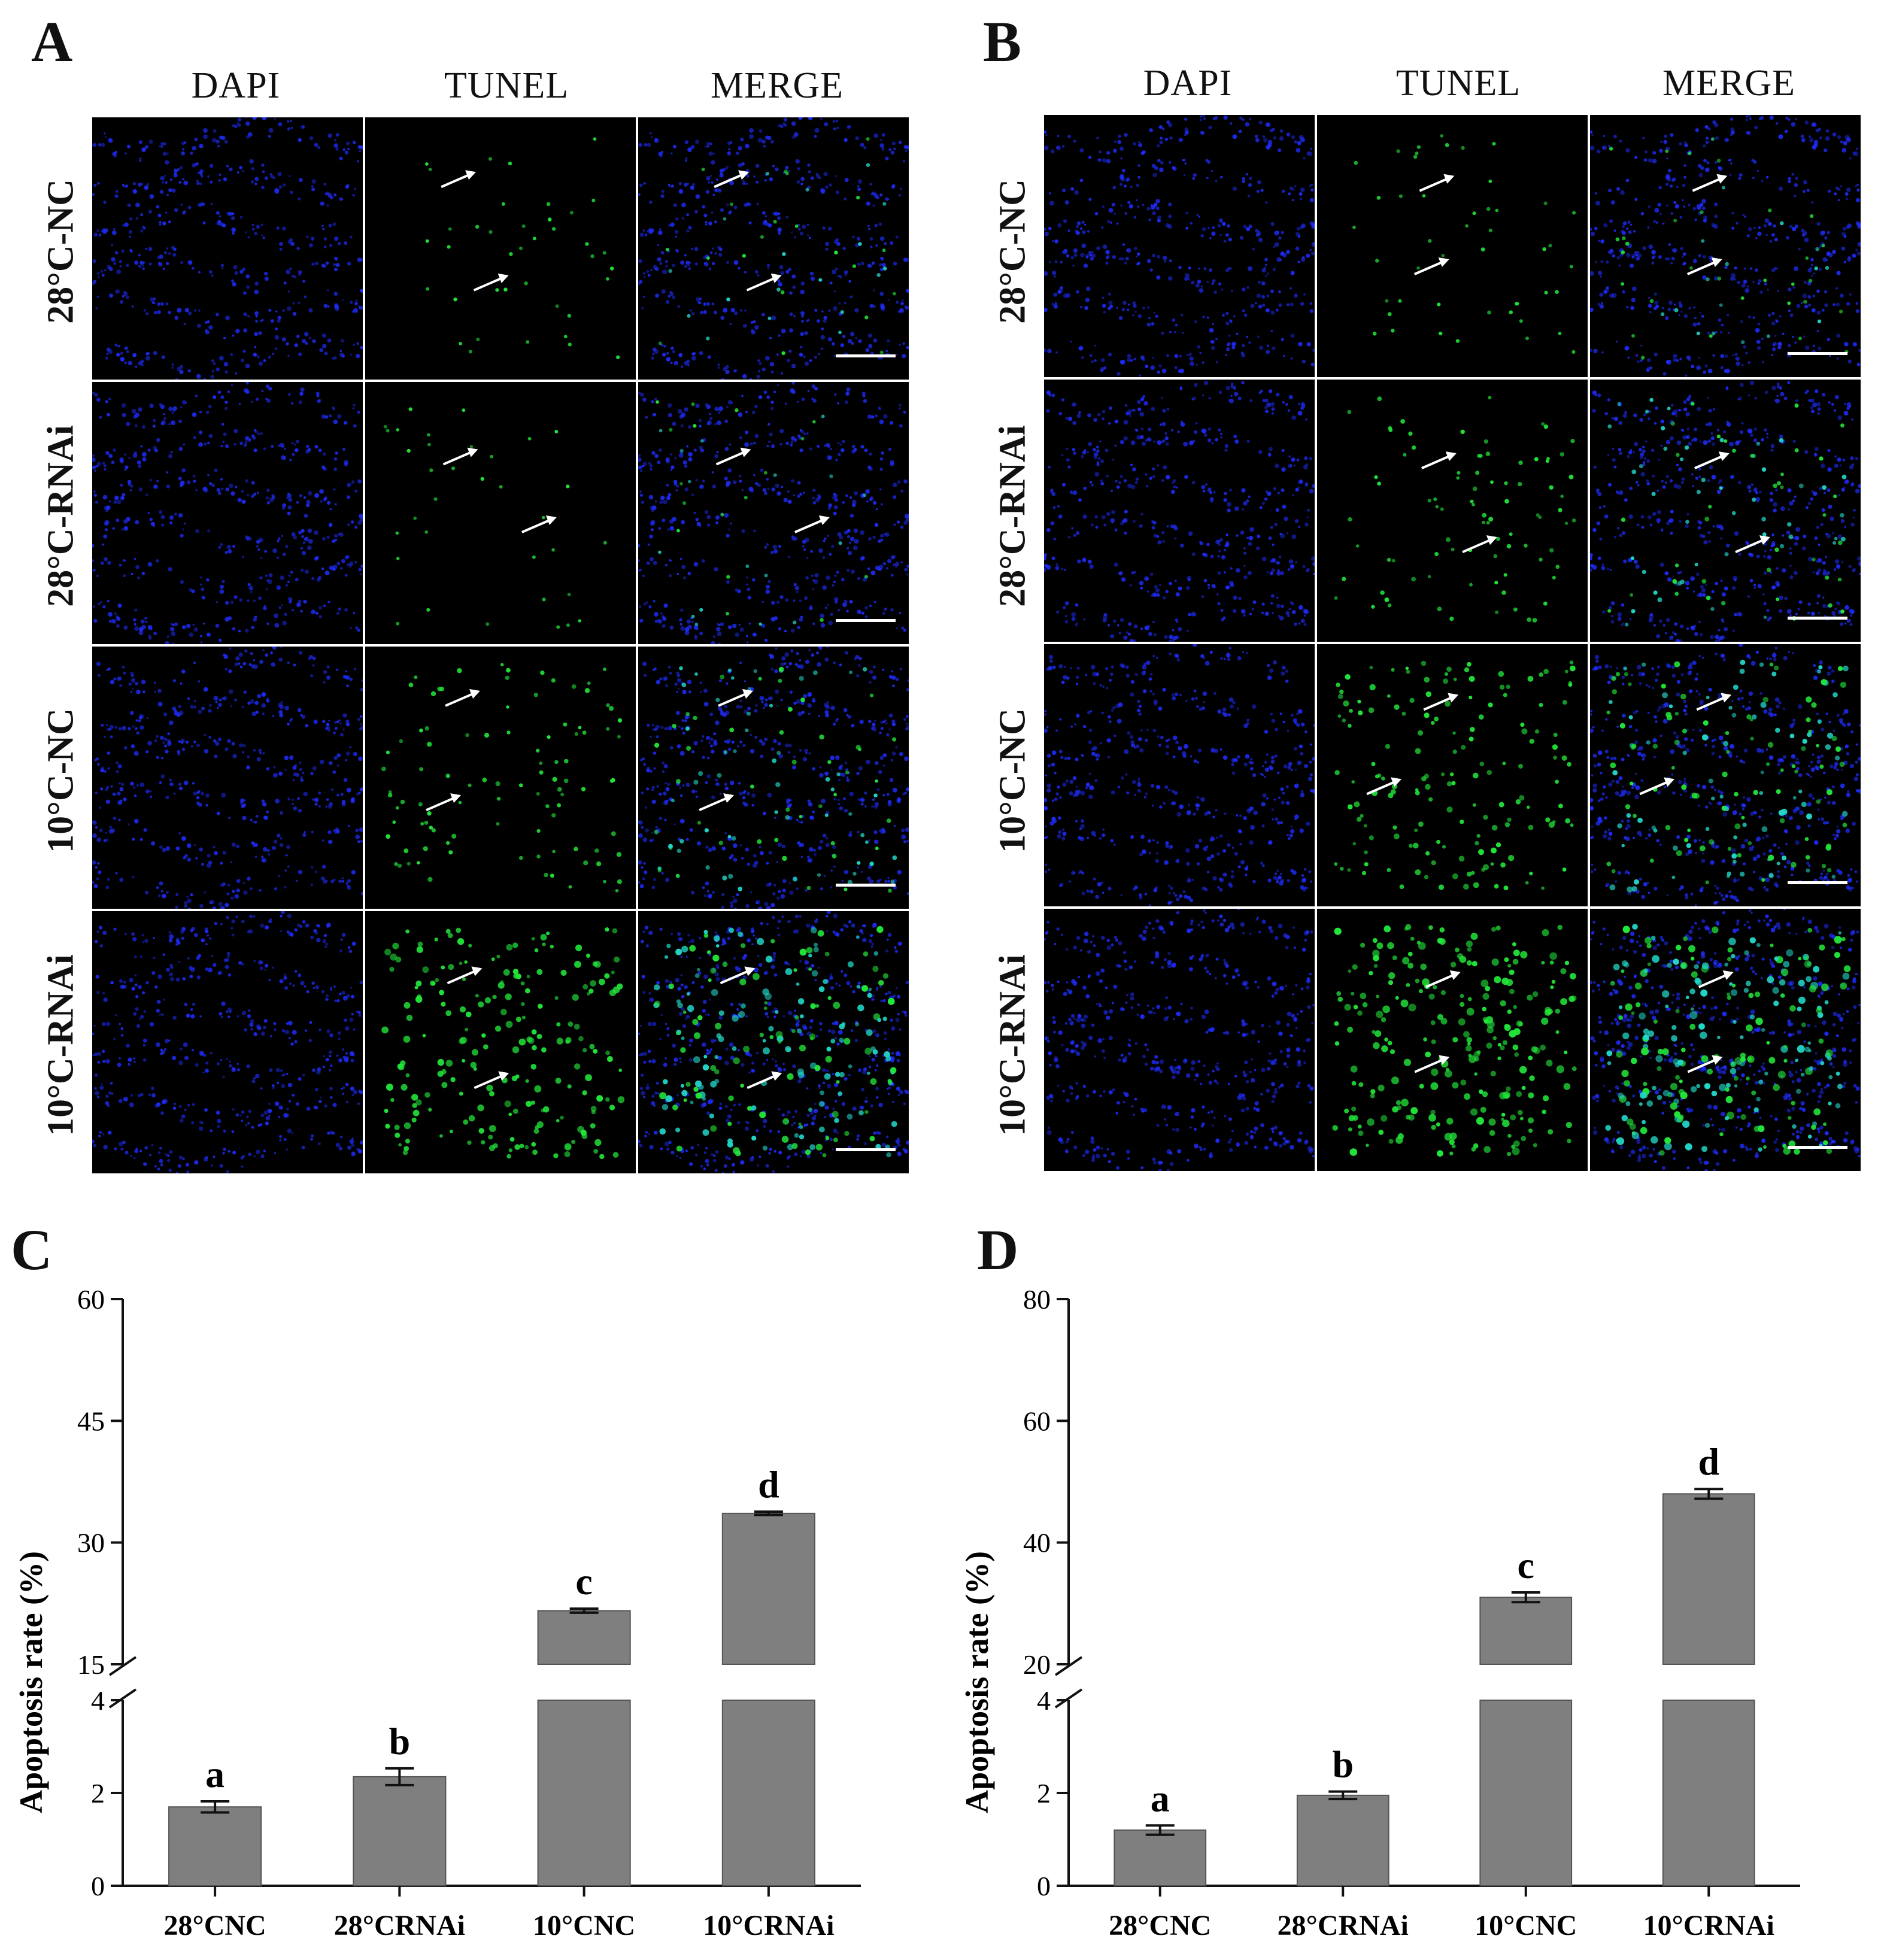  Describe the element at coordinates (1037, 1664) in the screenshot. I see `y-tick-label: 20` at that location.